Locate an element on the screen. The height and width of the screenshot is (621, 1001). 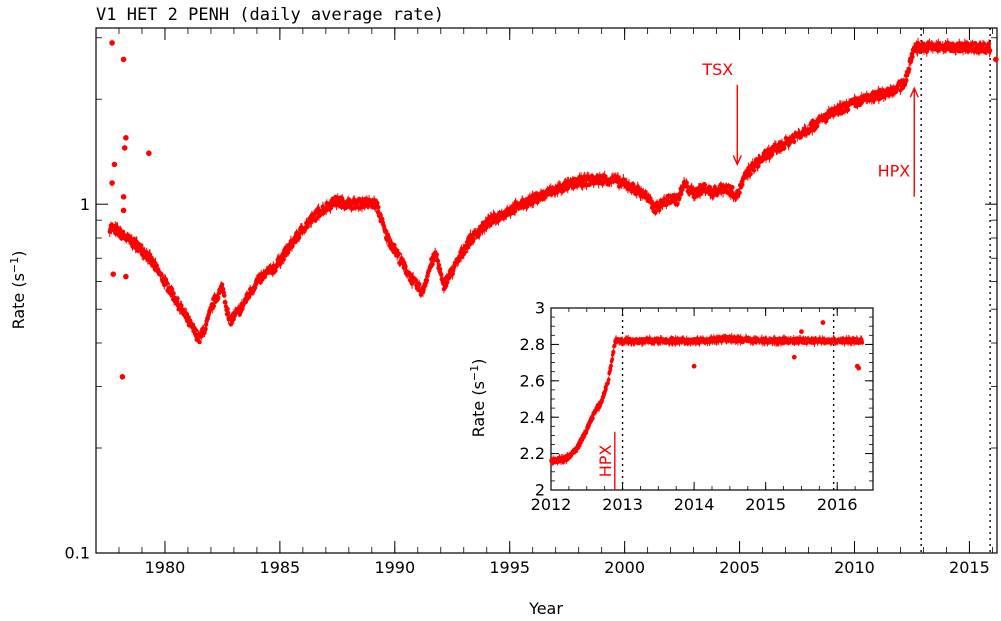
main-annotation-arrowhead is located at coordinates (914, 92).